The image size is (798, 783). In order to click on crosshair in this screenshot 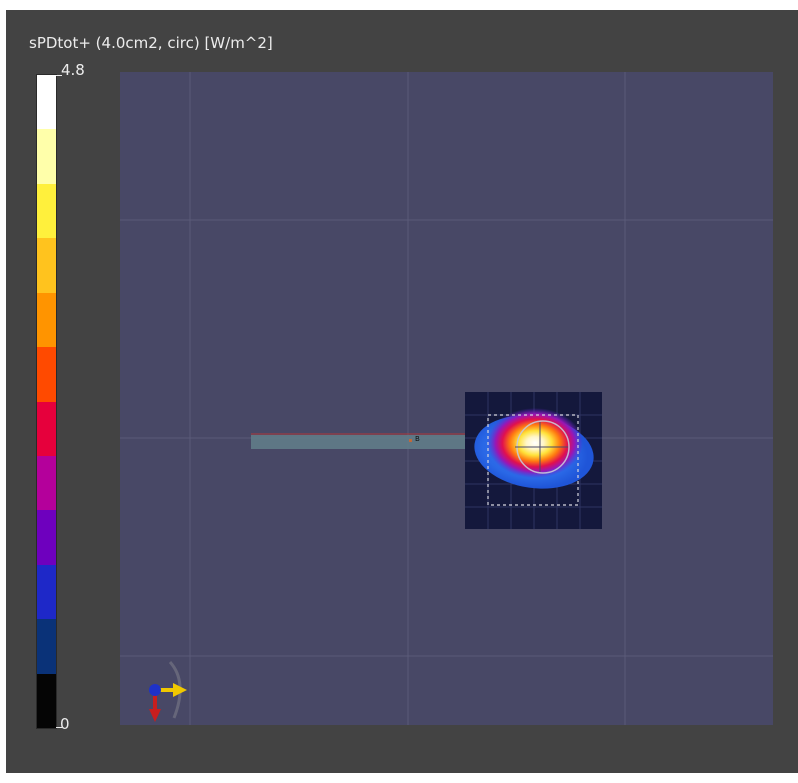, I will do `click(541, 447)`.